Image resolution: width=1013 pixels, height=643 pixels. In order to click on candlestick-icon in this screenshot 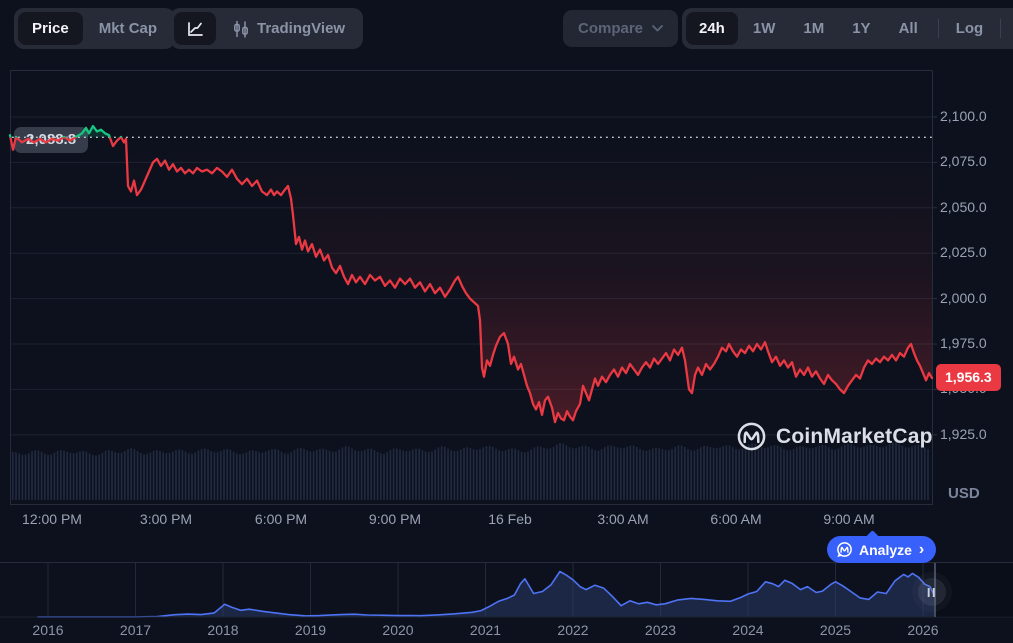, I will do `click(241, 28)`.